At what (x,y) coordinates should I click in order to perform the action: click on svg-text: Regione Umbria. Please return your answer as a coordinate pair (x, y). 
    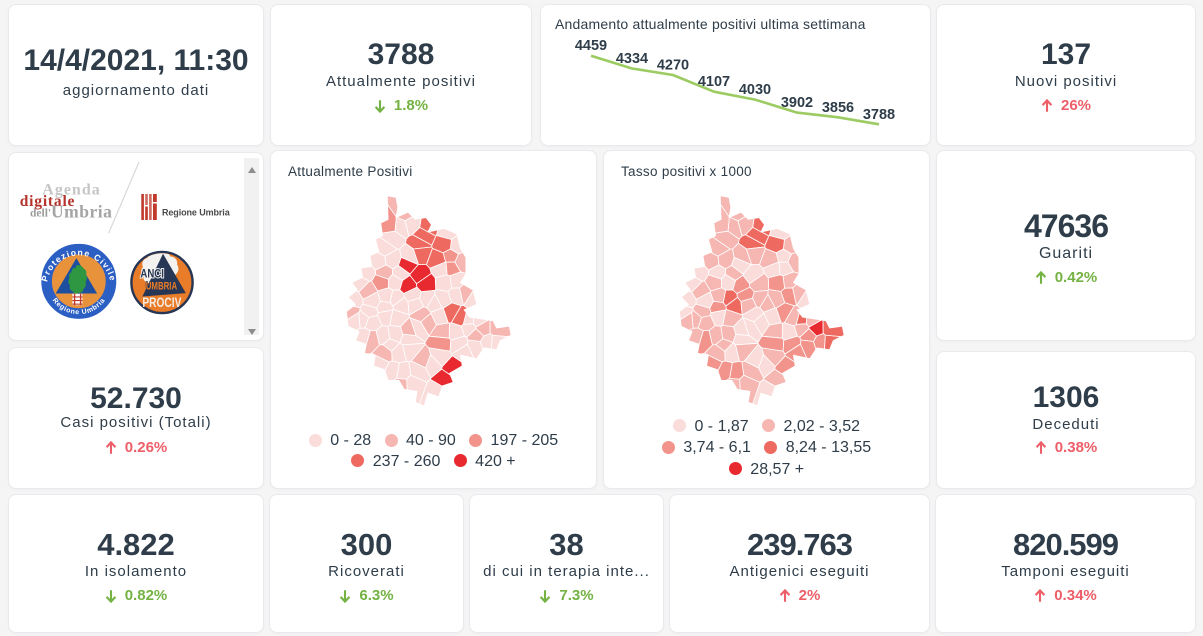
    Looking at the image, I should click on (196, 213).